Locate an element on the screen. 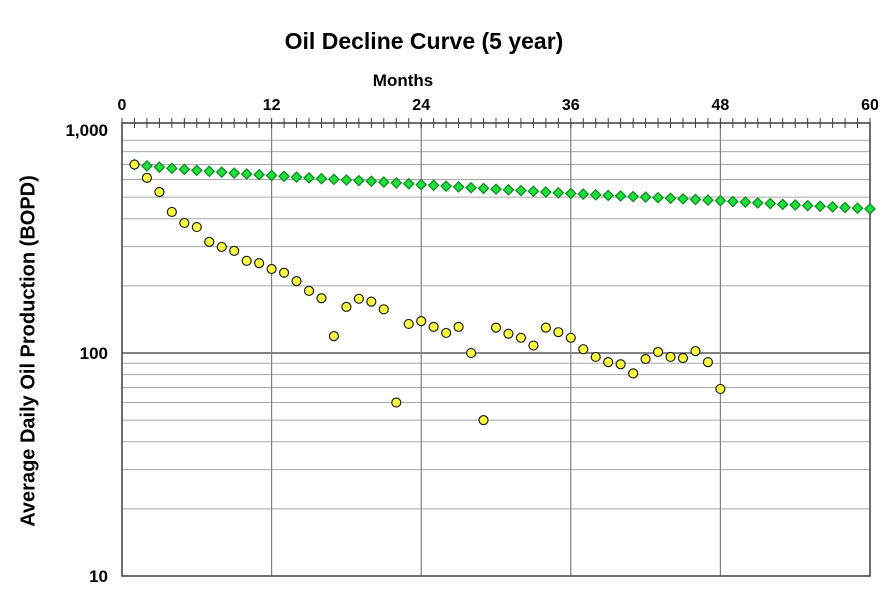 Image resolution: width=887 pixels, height=595 pixels. x-tick-label: 60 is located at coordinates (870, 105).